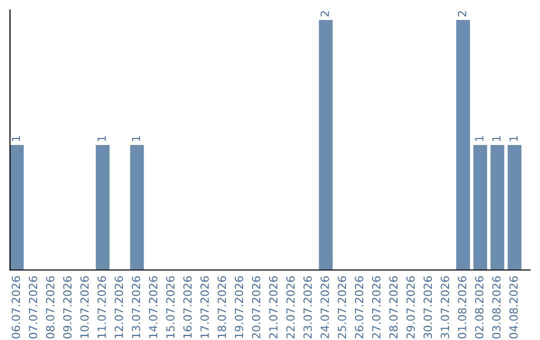  Describe the element at coordinates (290, 307) in the screenshot. I see `x-tick-label: 22.07.2026` at that location.